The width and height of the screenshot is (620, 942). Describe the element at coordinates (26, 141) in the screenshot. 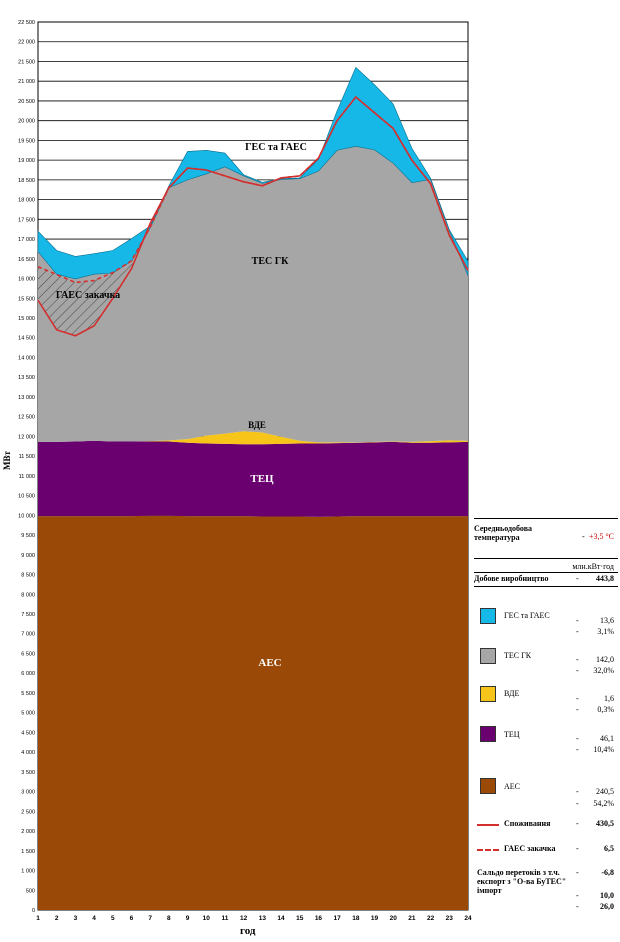

I see `y-tick-label: 19 500` at that location.